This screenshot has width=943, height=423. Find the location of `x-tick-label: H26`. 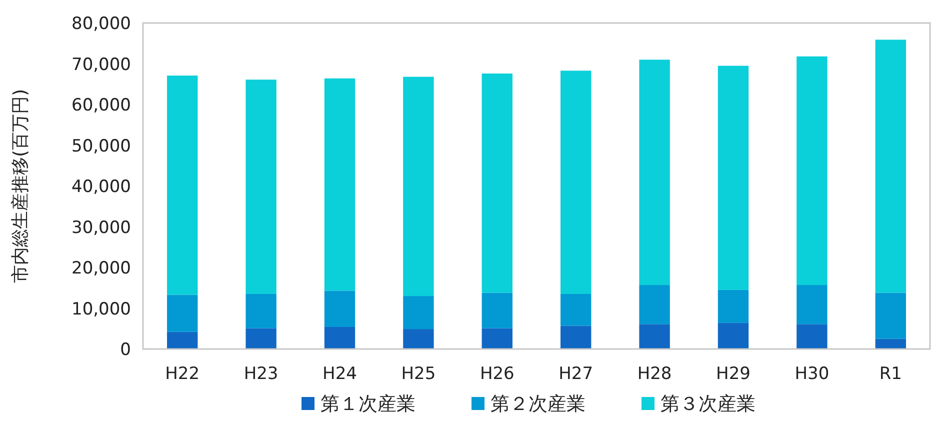

x-tick-label: H26 is located at coordinates (497, 374).